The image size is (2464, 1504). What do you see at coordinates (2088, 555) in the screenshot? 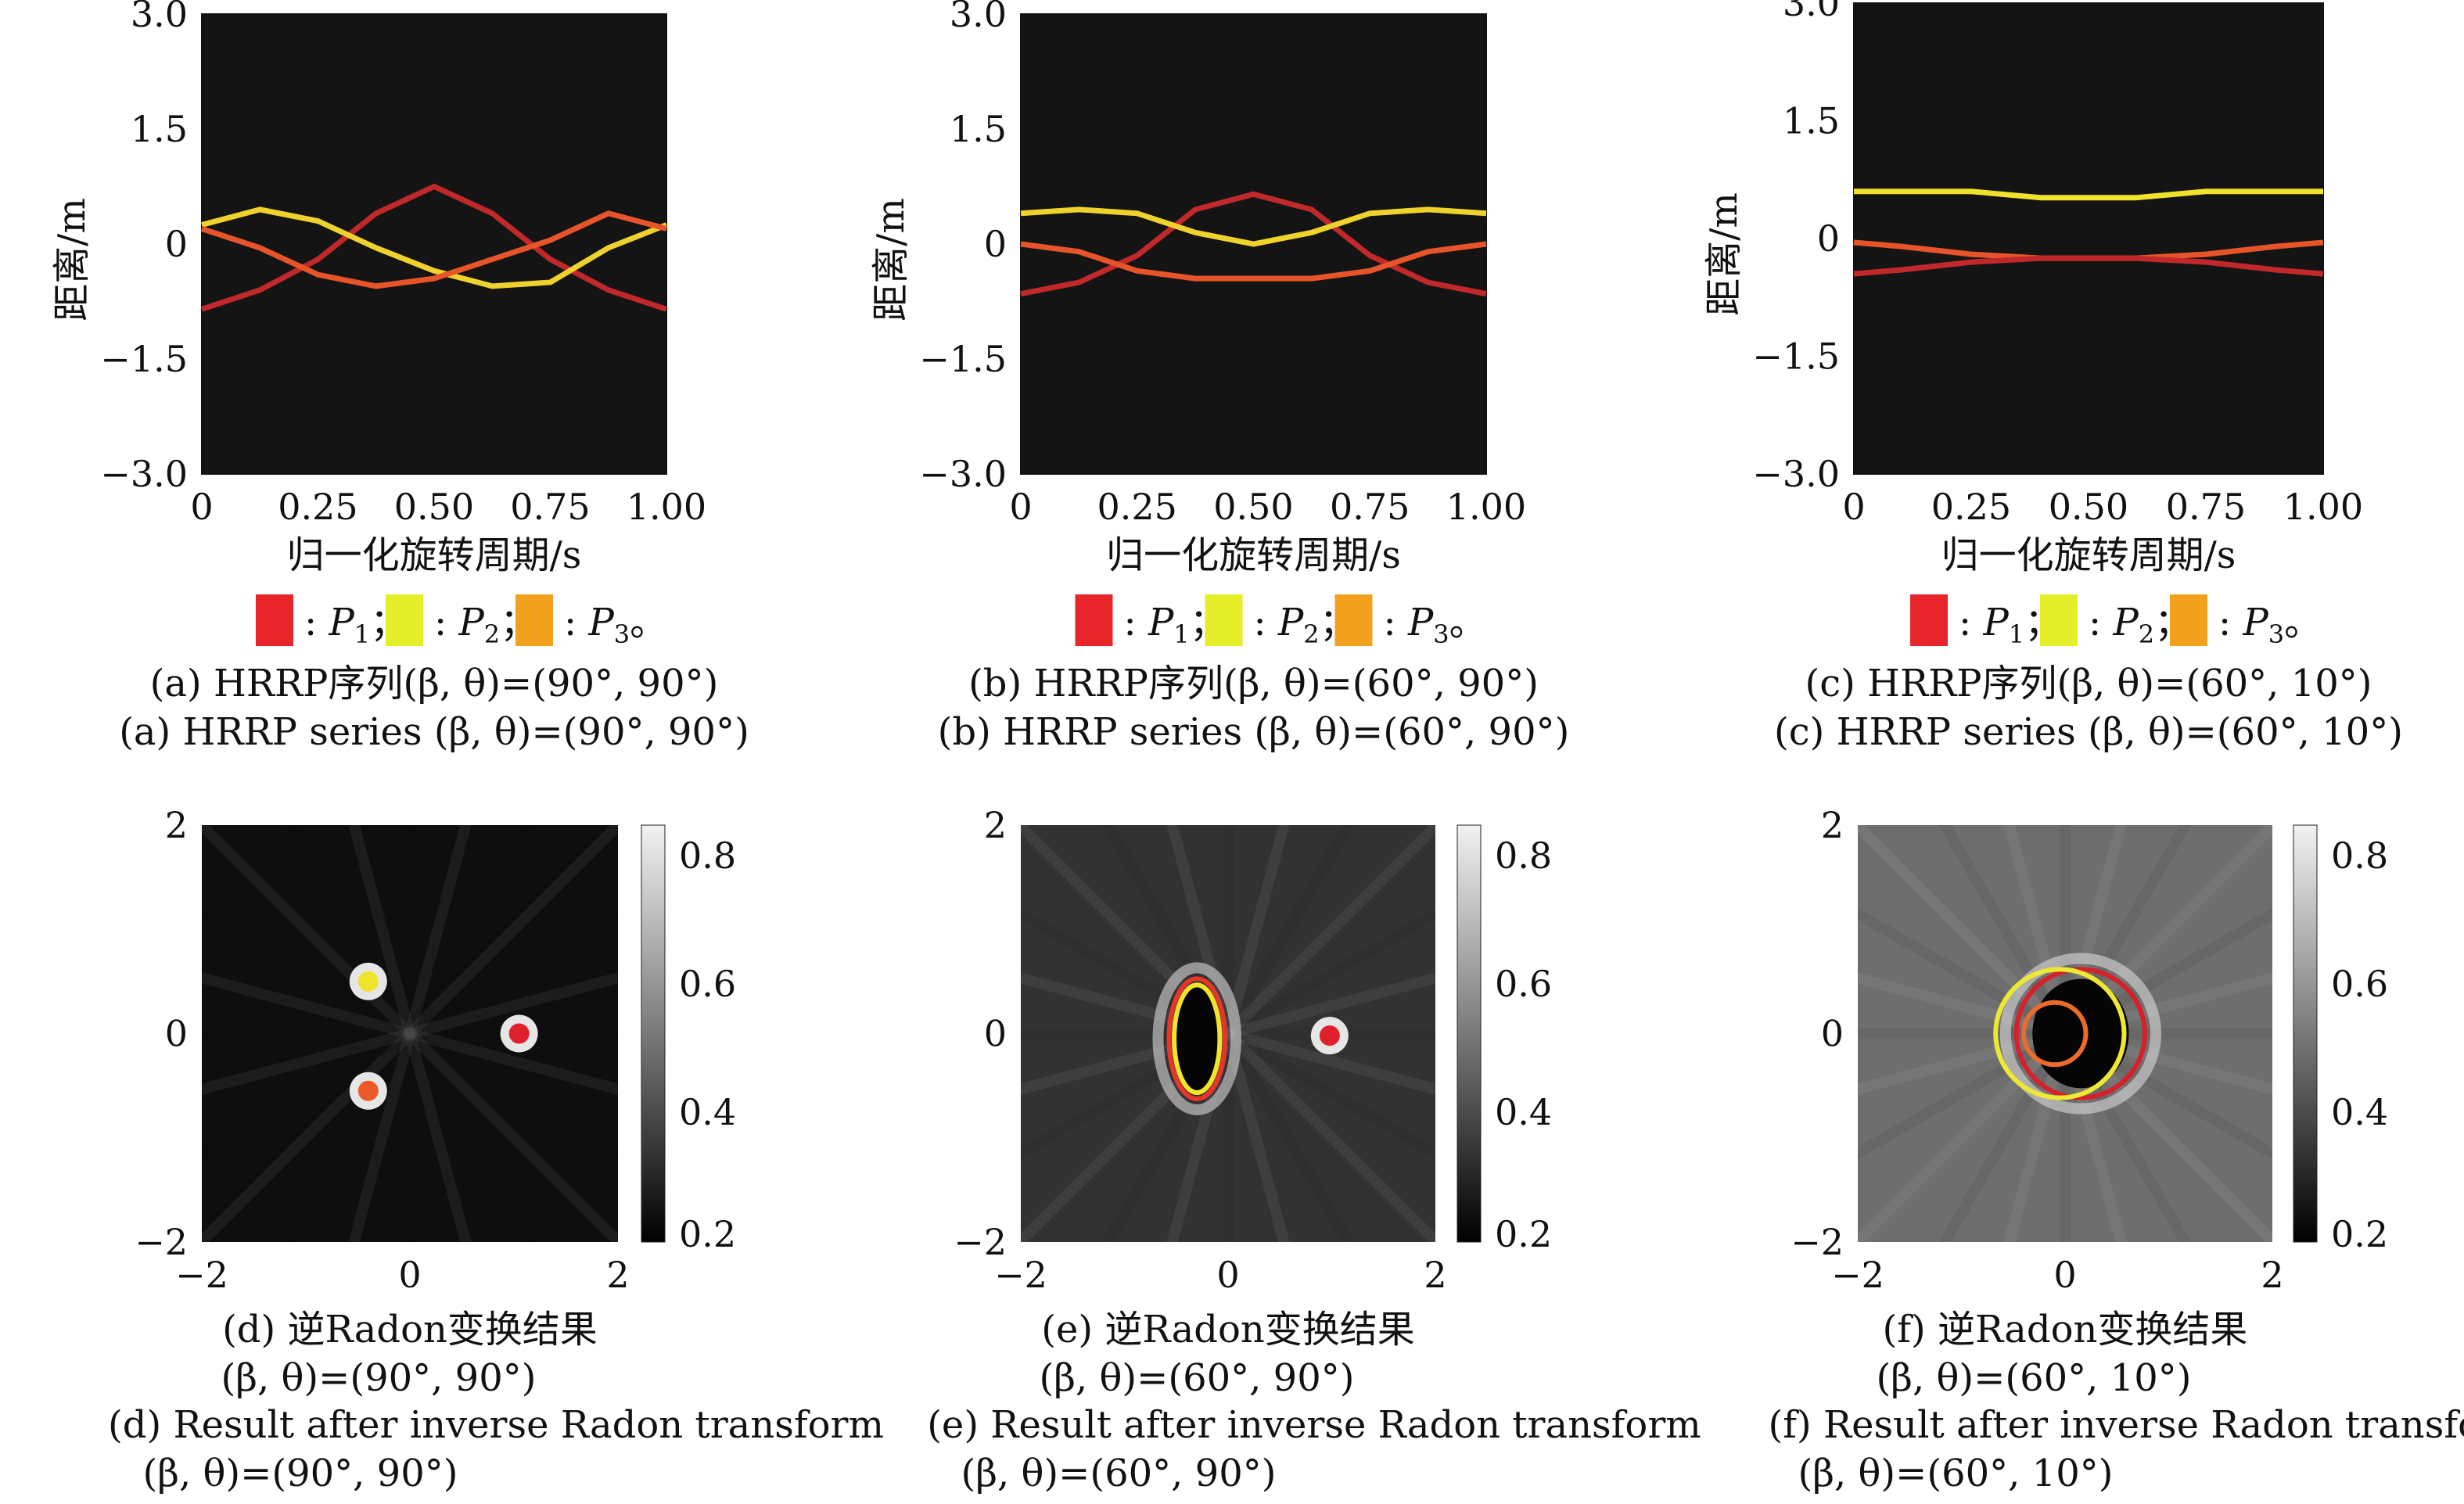
I see `x-axis-label: 归一化旋转周期/s` at bounding box center [2088, 555].